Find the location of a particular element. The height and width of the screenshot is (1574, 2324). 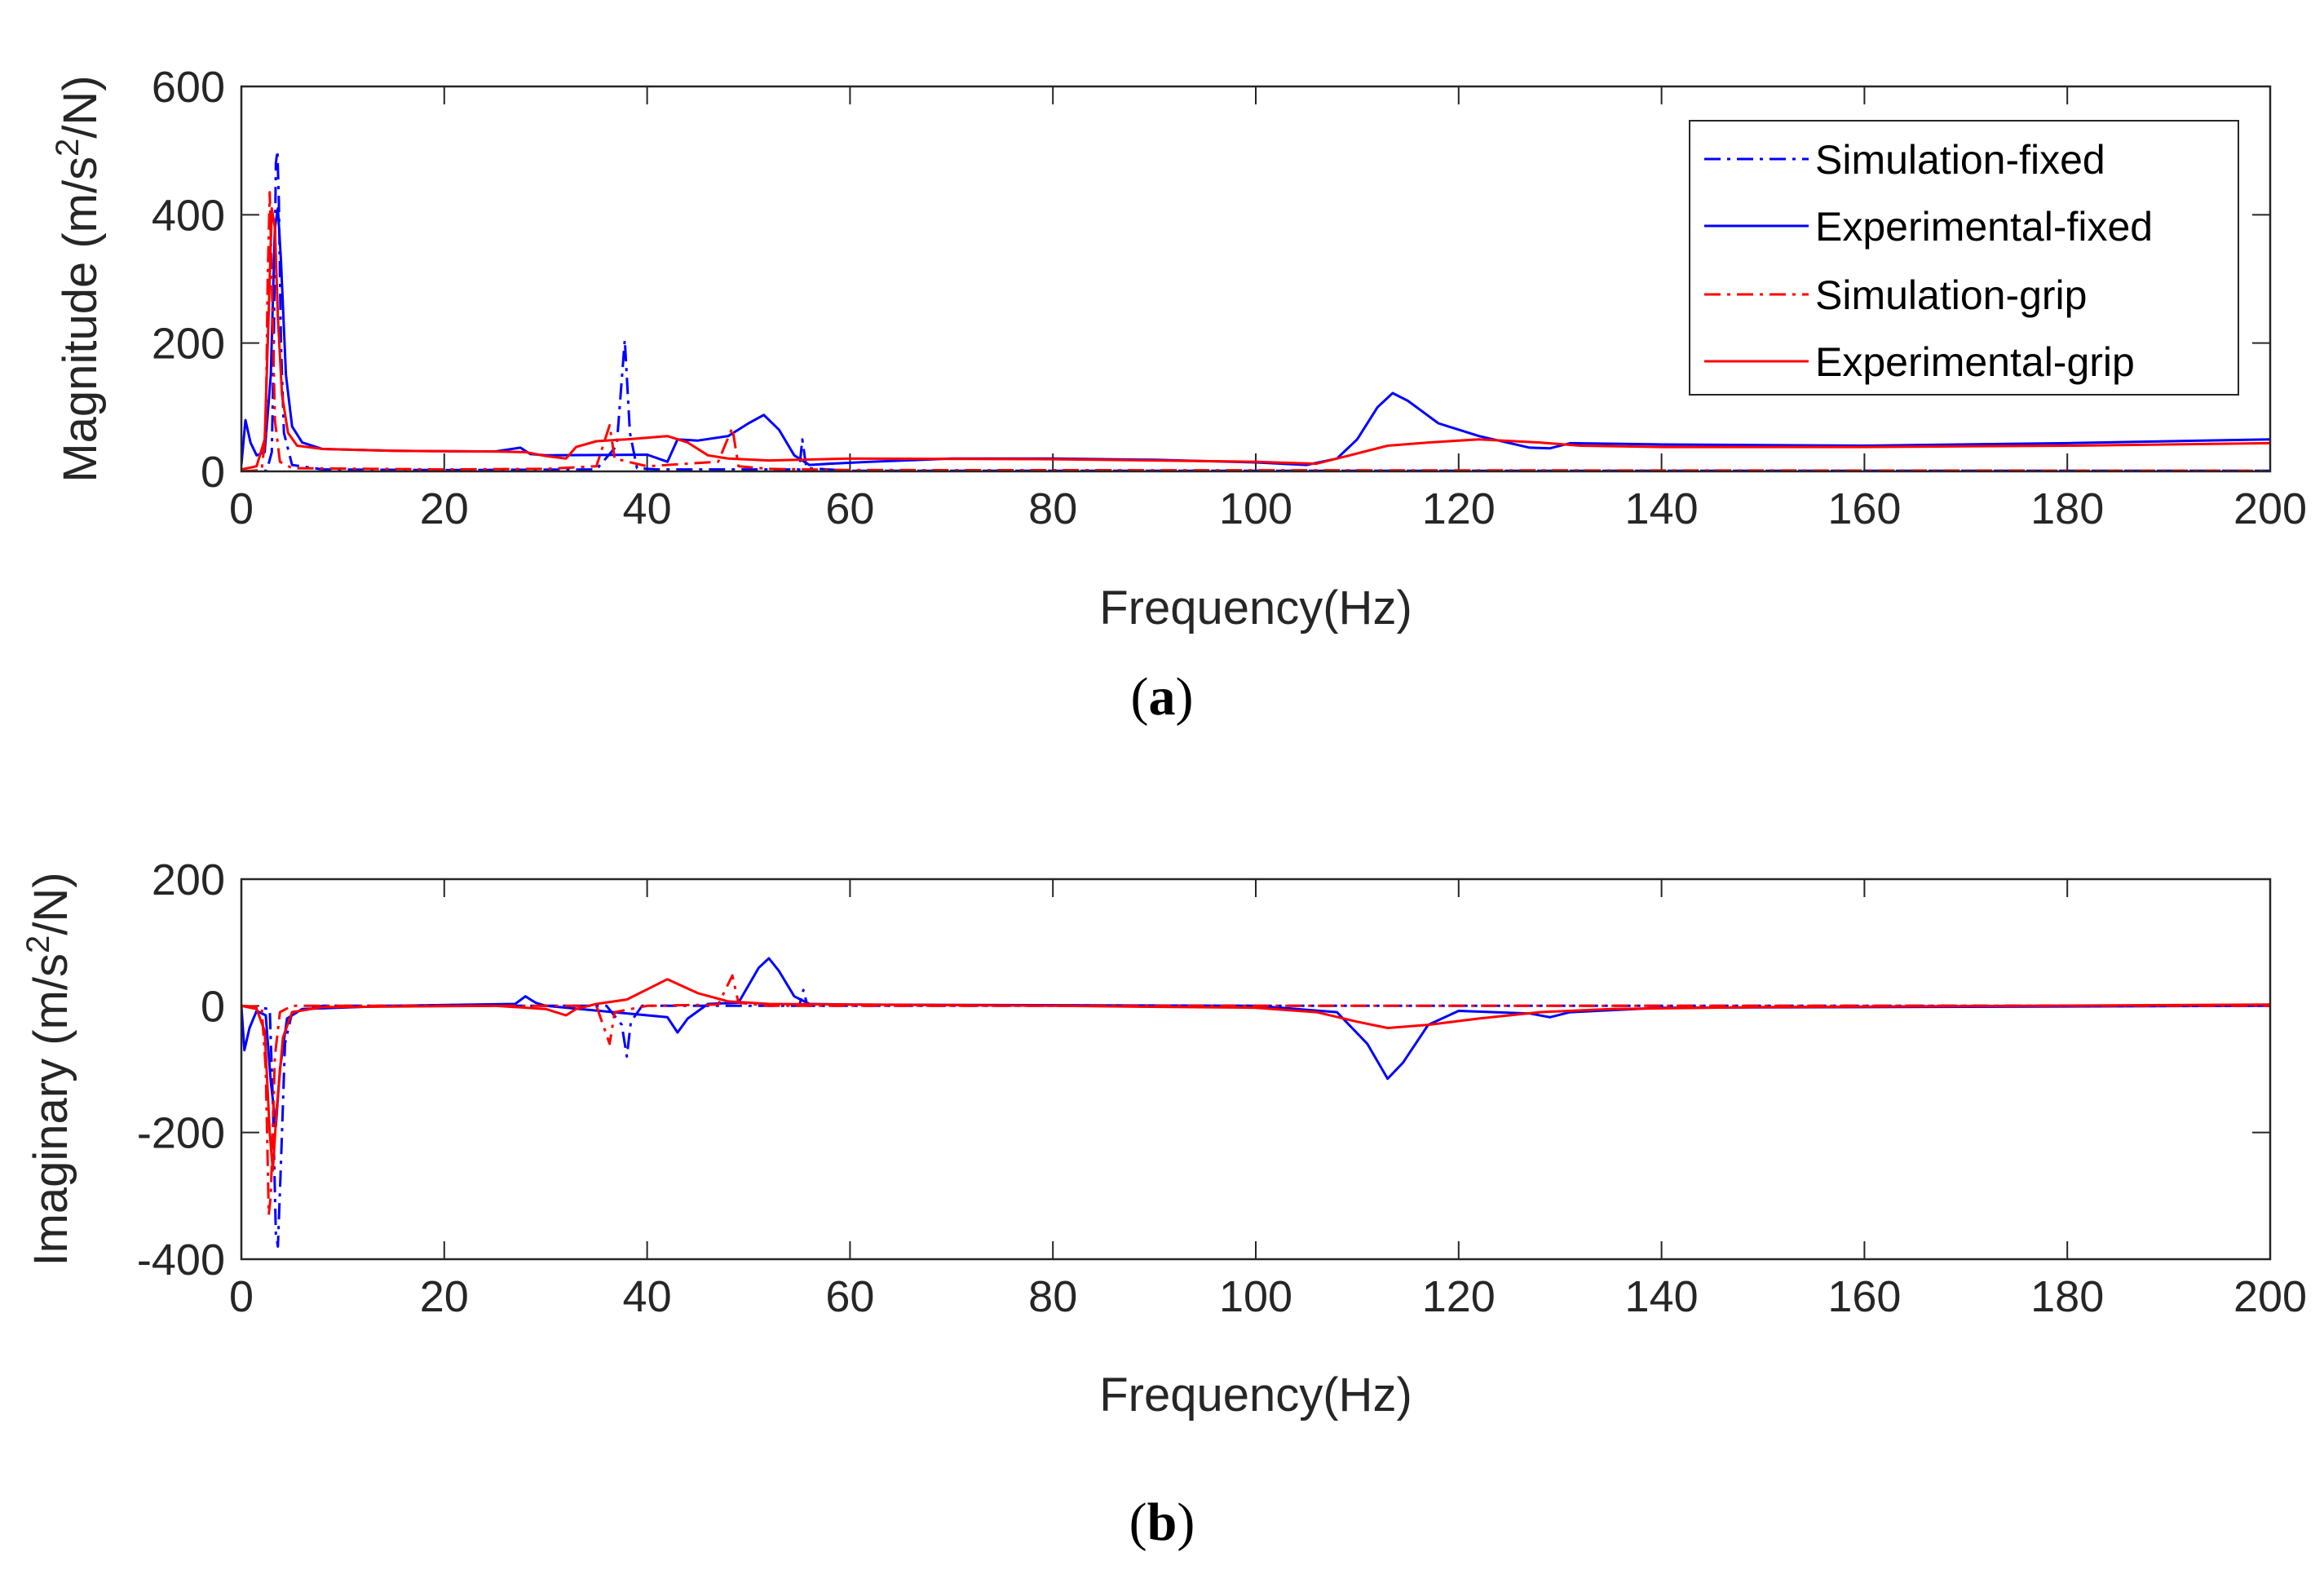

legend-item-simulation-grip: Simulation-grip is located at coordinates (1896, 295).